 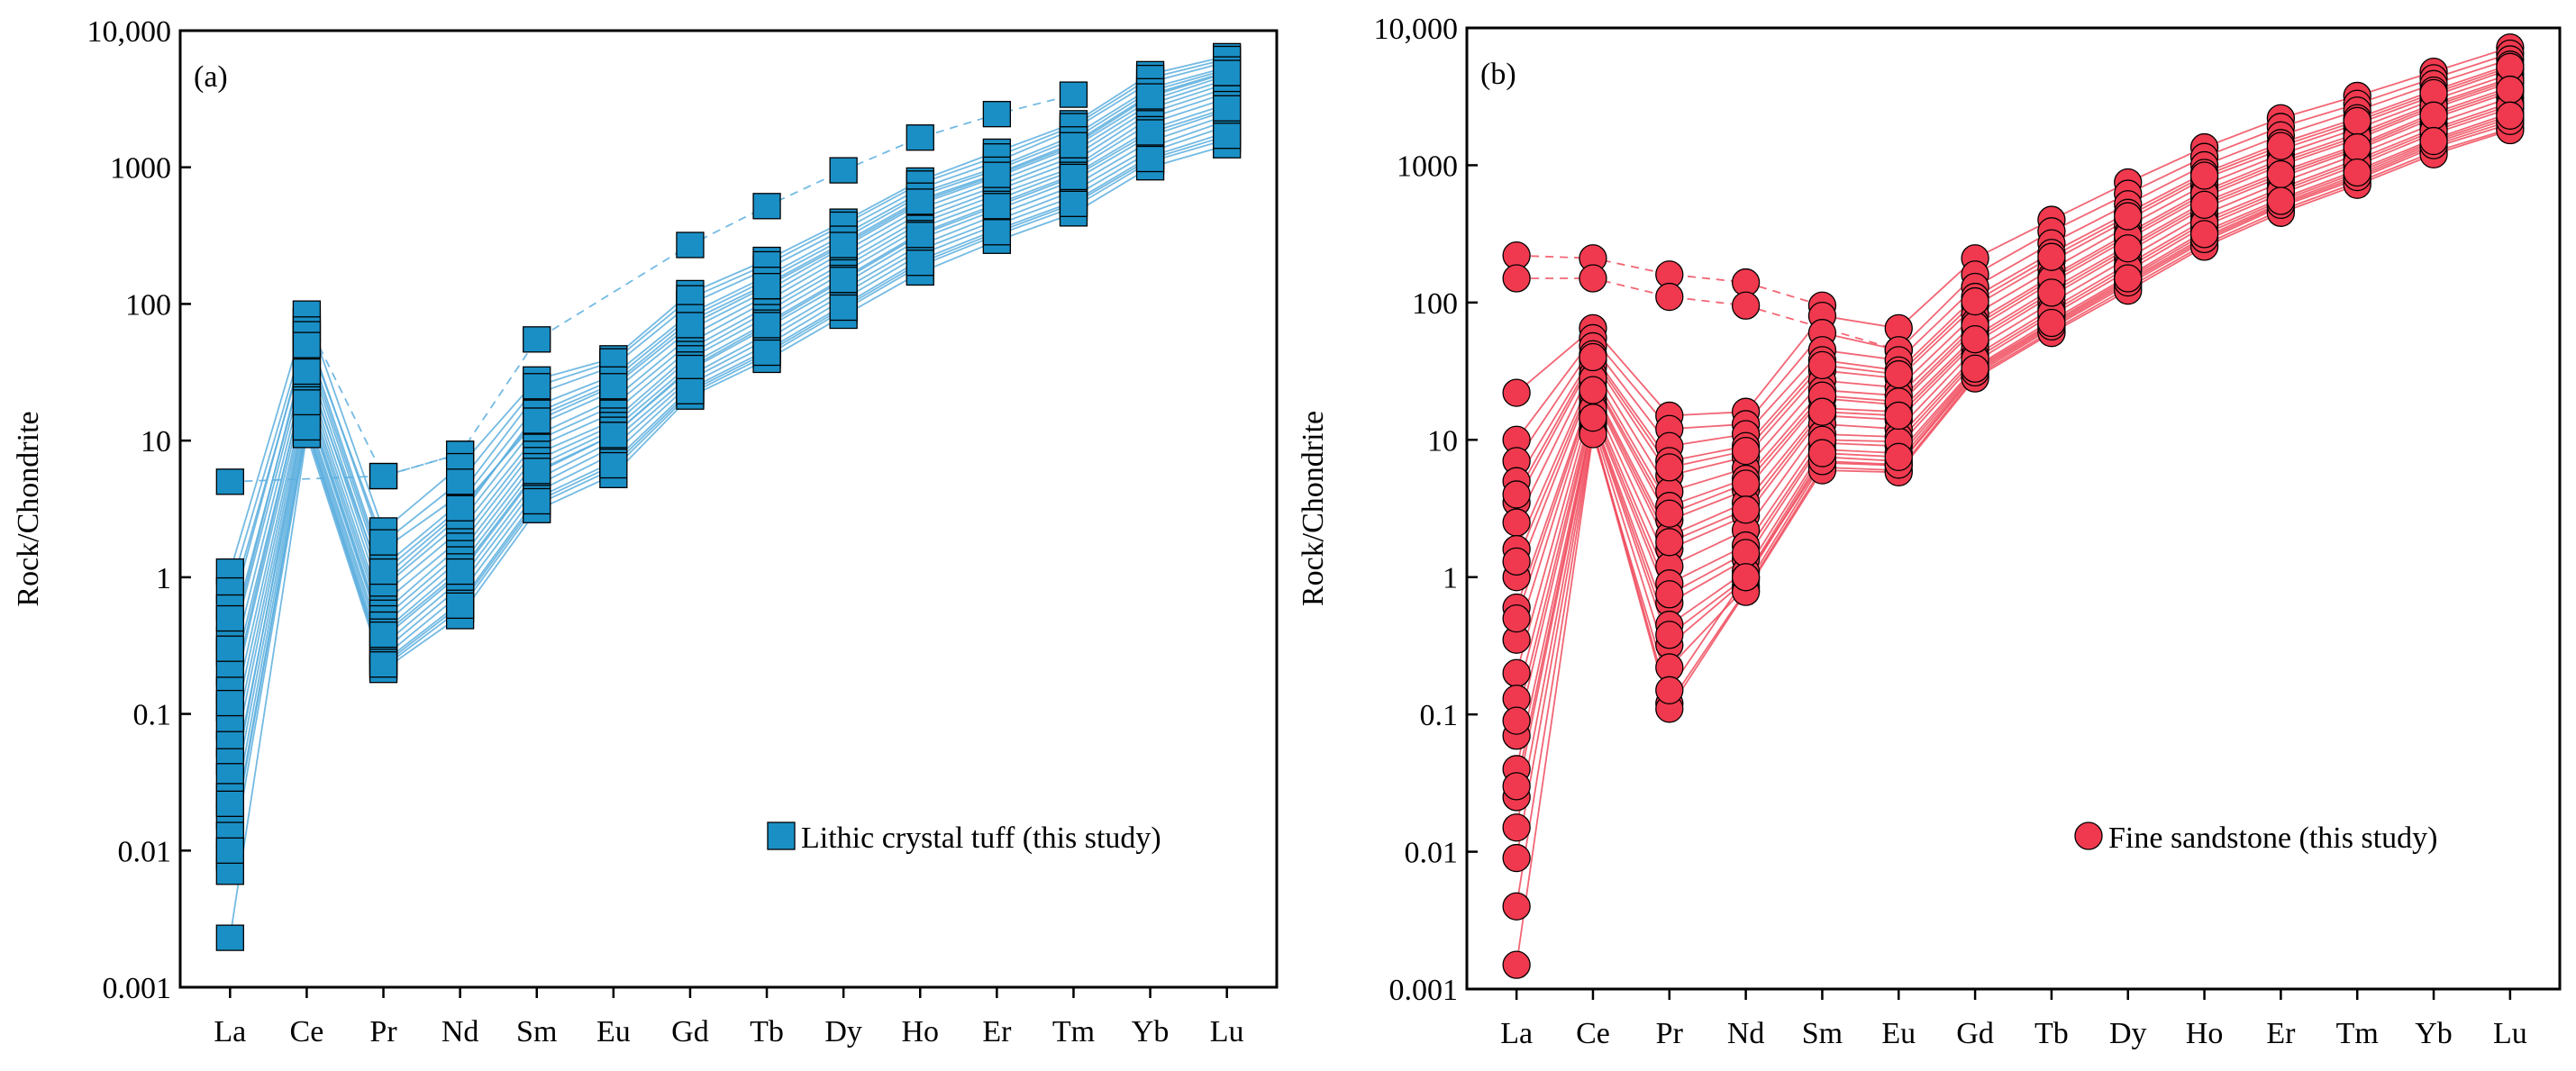 I want to click on panel-b-legend-circle-marker, so click(x=2088, y=836).